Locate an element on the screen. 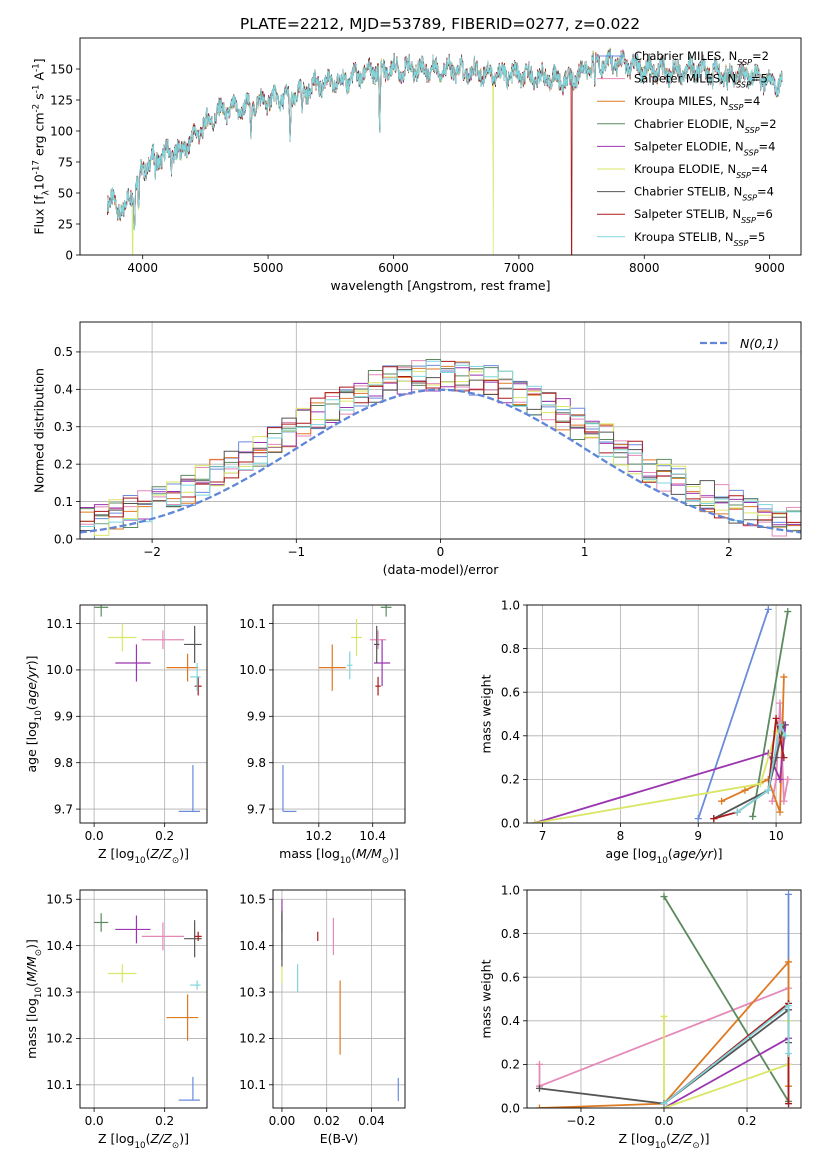 The image size is (819, 1170). y-tick-label: 150 is located at coordinates (61, 69).